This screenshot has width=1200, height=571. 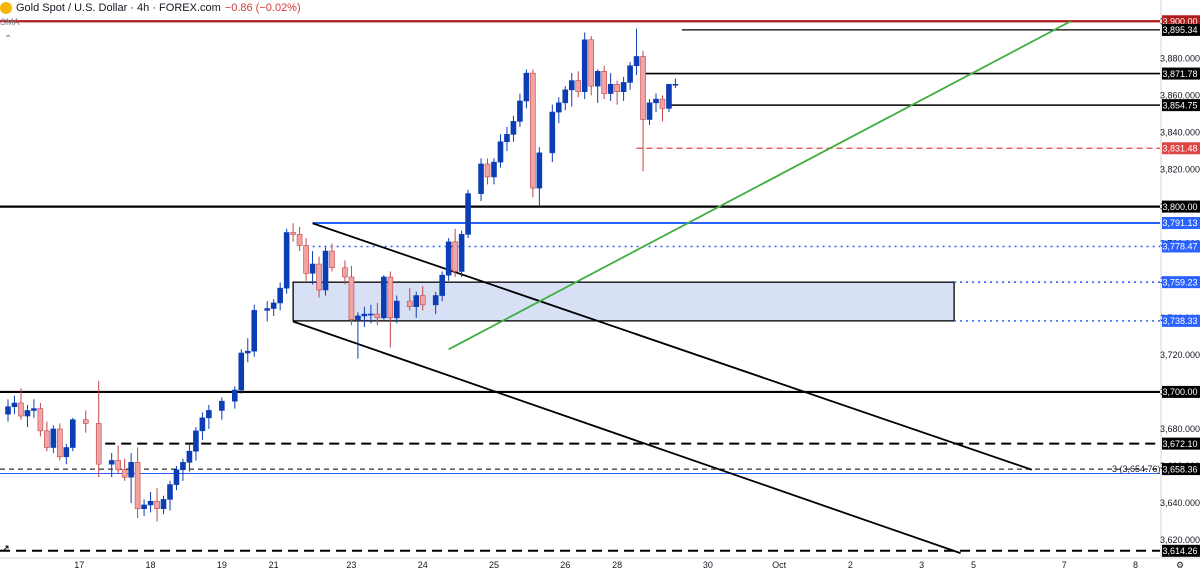 I want to click on price-tag-label: 3,672.10, so click(x=1179, y=444).